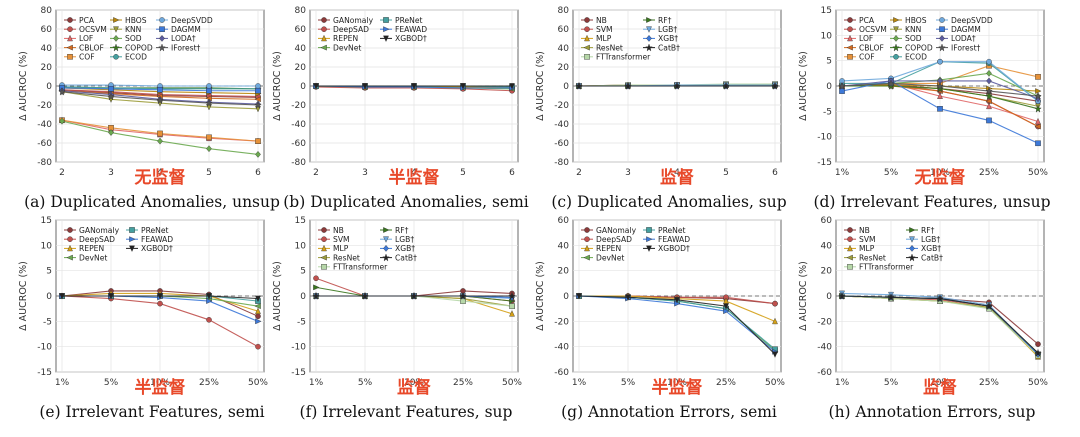 This screenshot has width=1080, height=437. Describe the element at coordinates (564, 68) in the screenshot. I see `y-tick-label: 20` at that location.